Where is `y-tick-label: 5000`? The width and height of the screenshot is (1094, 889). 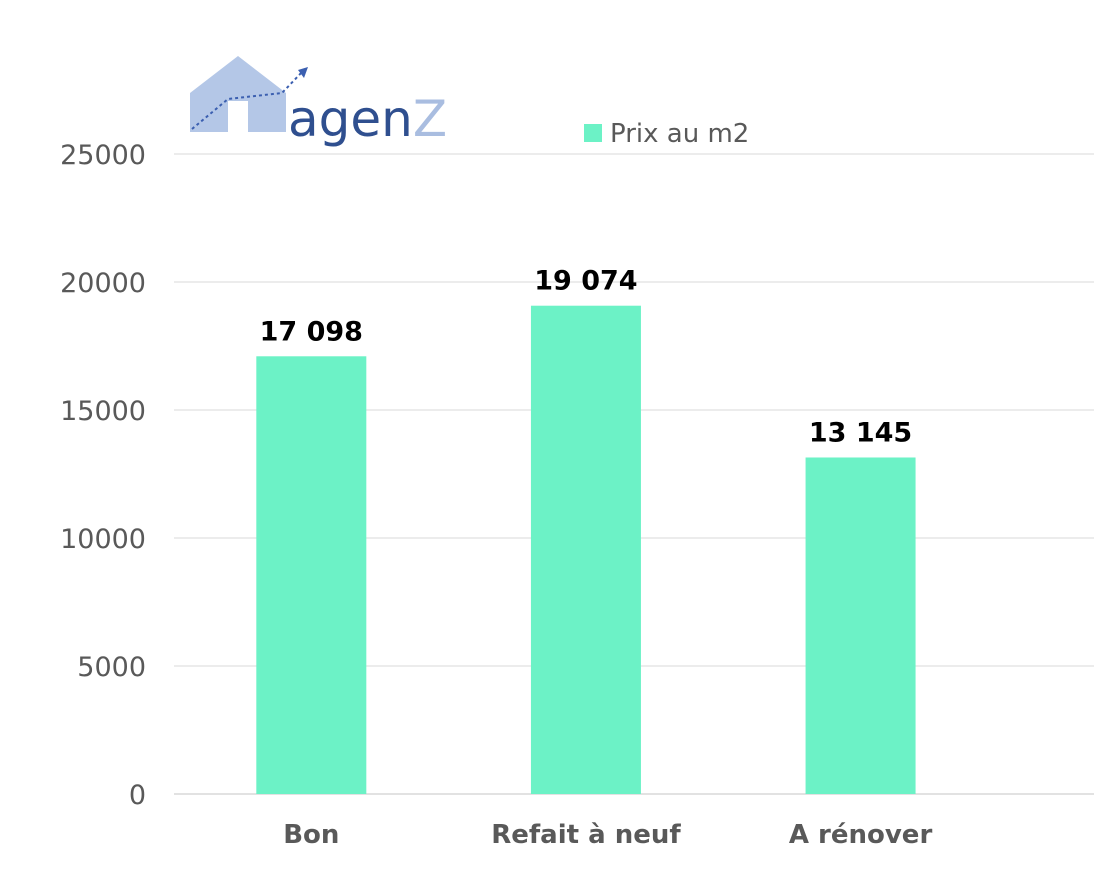
y-tick-label: 5000 is located at coordinates (111, 667).